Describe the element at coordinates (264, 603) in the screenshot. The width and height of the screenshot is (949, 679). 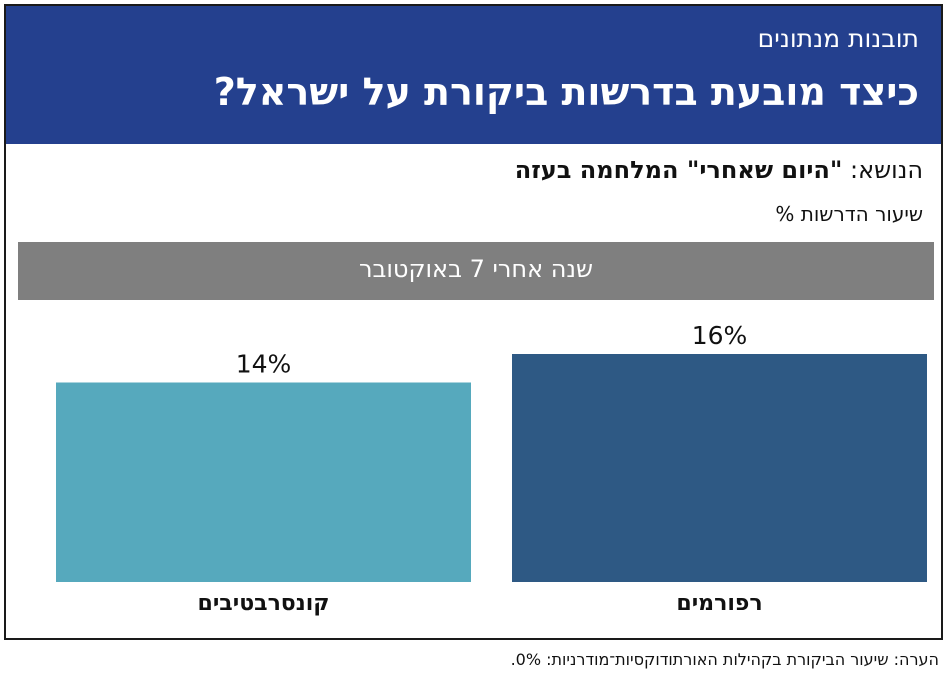
I see `category-label-1: קונסרבטיבים` at that location.